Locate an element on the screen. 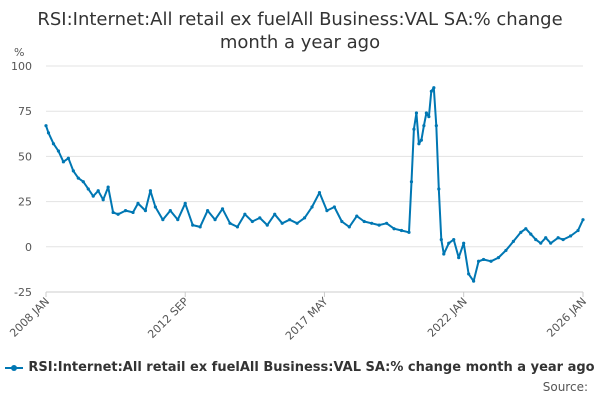  y-tick-label: 0 is located at coordinates (28, 247).